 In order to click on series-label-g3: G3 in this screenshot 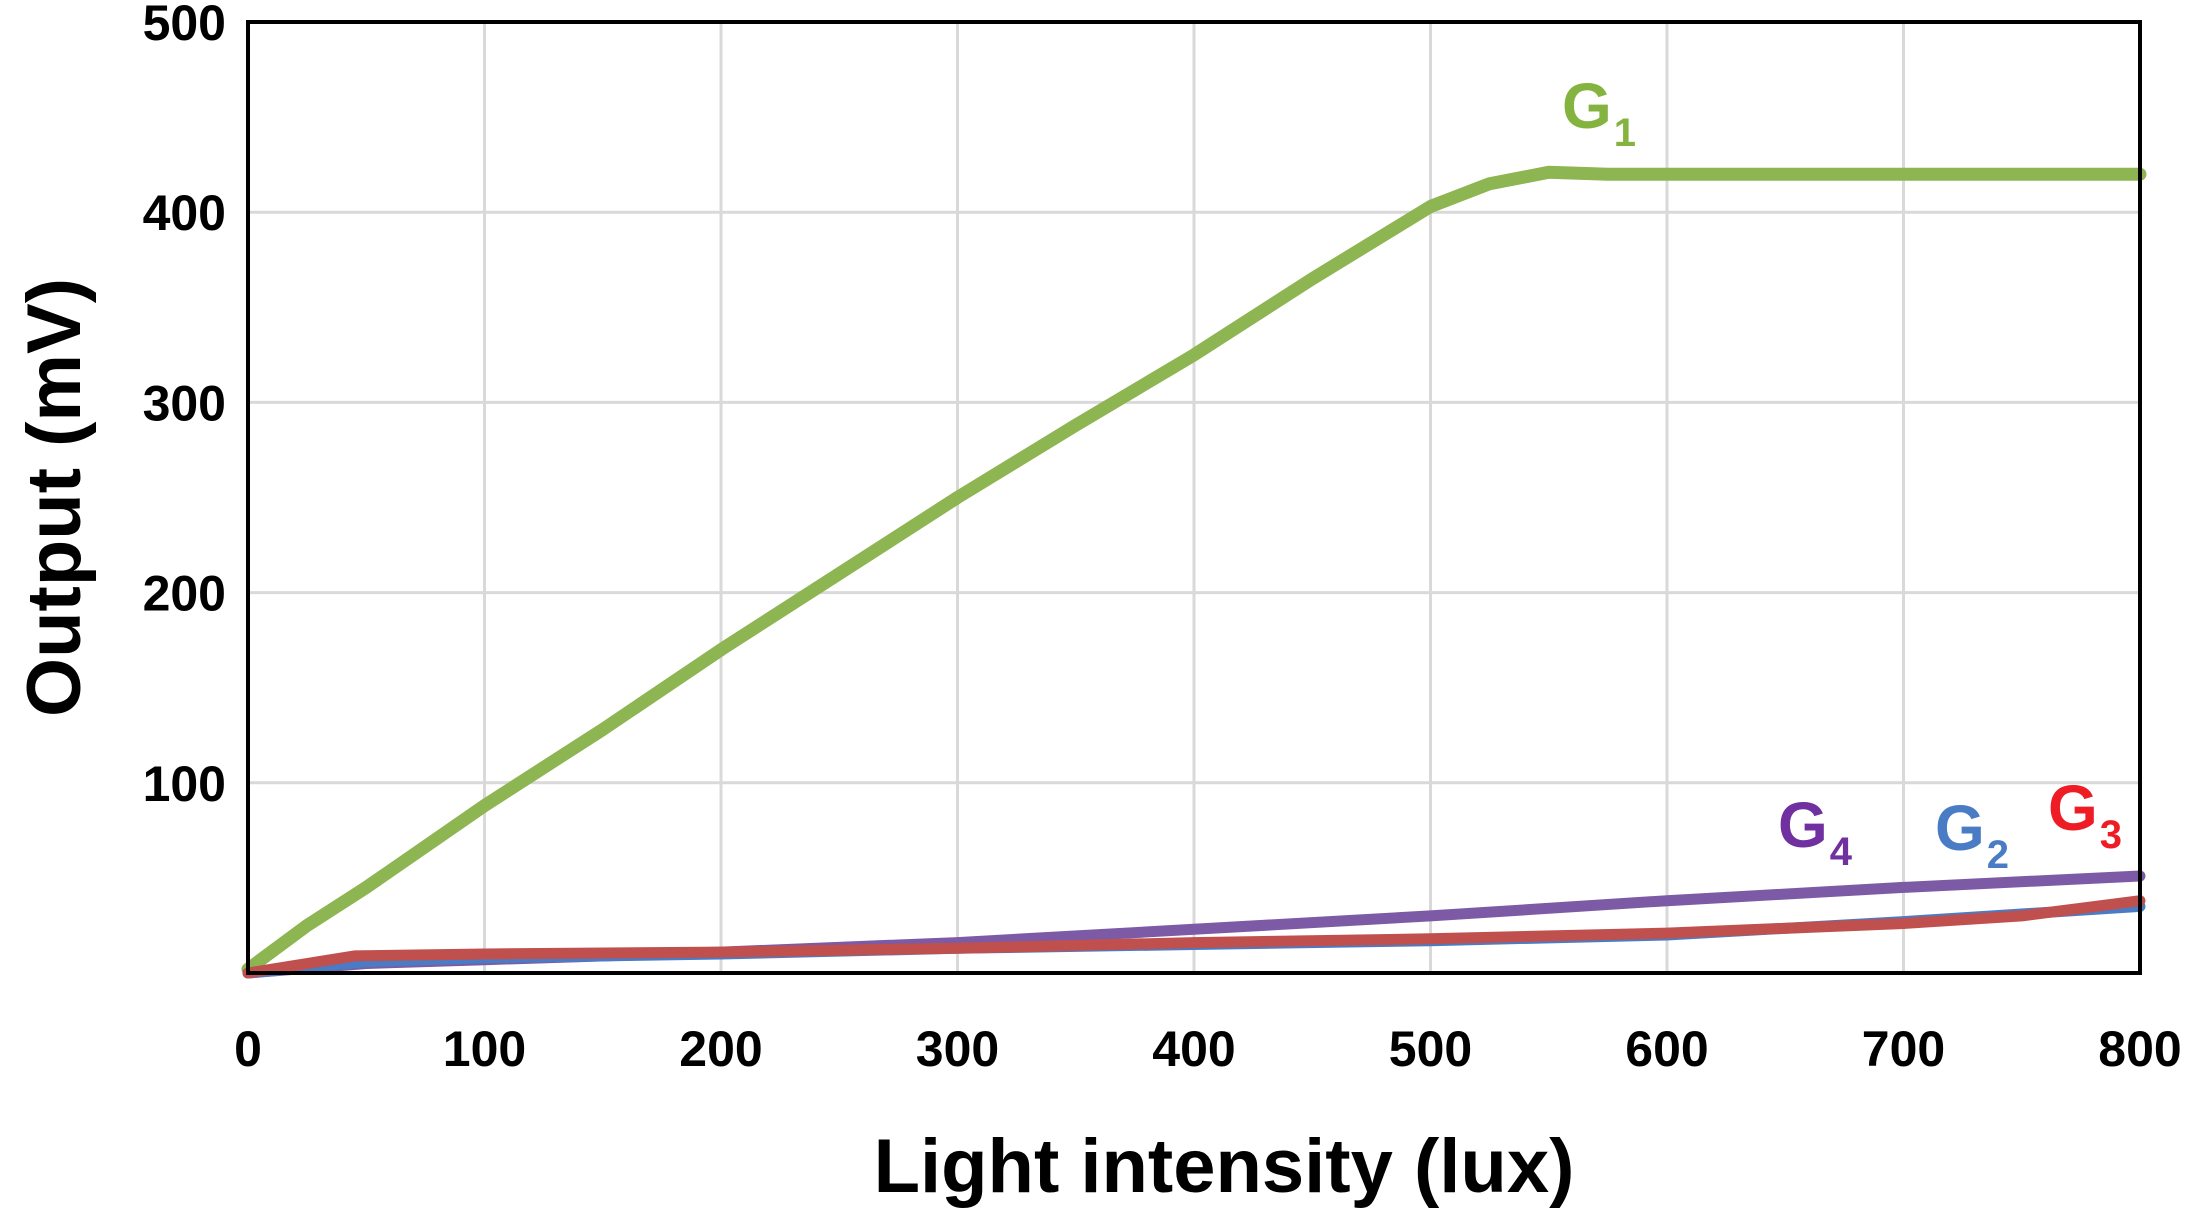, I will do `click(2085, 814)`.